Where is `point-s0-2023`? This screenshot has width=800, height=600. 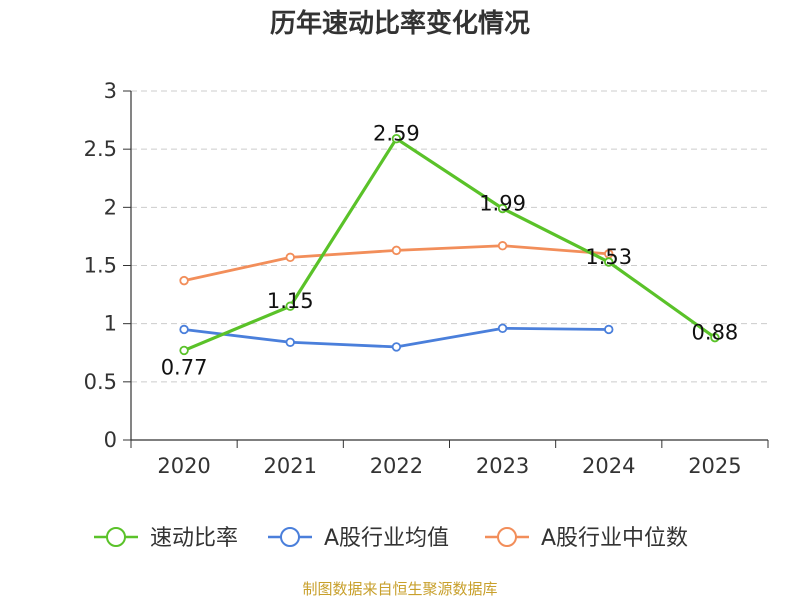
point-s0-2023 is located at coordinates (502, 208).